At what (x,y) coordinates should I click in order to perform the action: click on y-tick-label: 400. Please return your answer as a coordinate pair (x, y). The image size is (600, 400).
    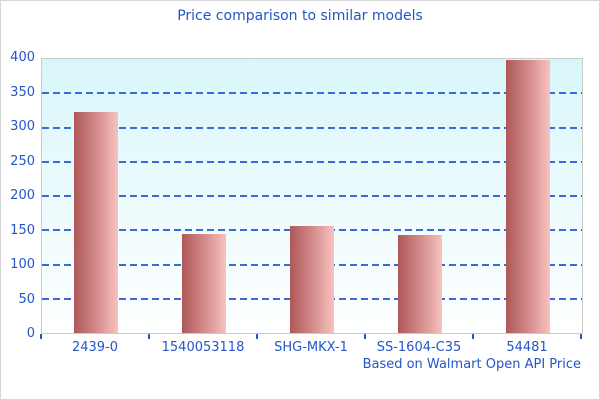
    Looking at the image, I should click on (22, 57).